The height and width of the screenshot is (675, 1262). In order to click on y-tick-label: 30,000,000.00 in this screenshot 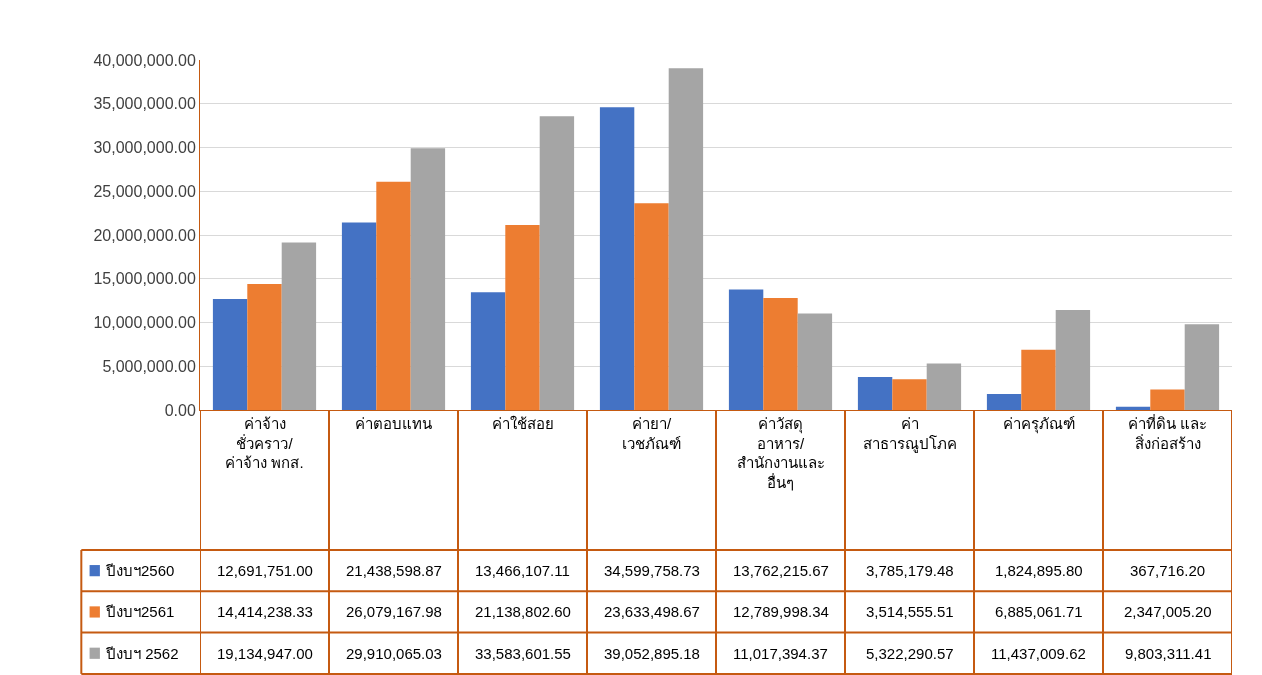, I will do `click(144, 148)`.